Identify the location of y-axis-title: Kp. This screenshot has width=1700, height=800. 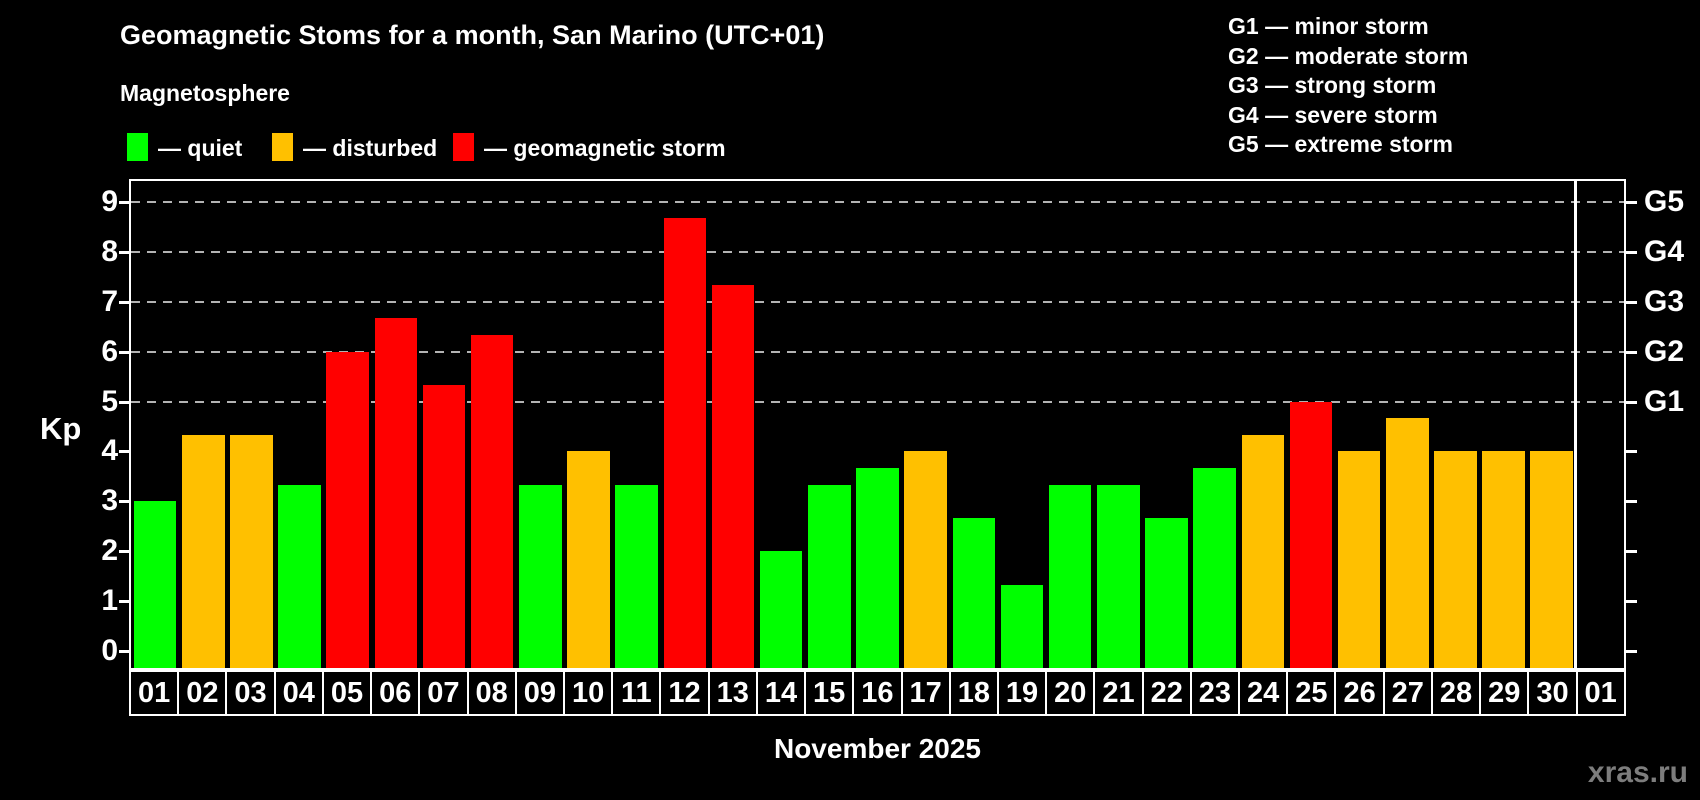
(61, 428).